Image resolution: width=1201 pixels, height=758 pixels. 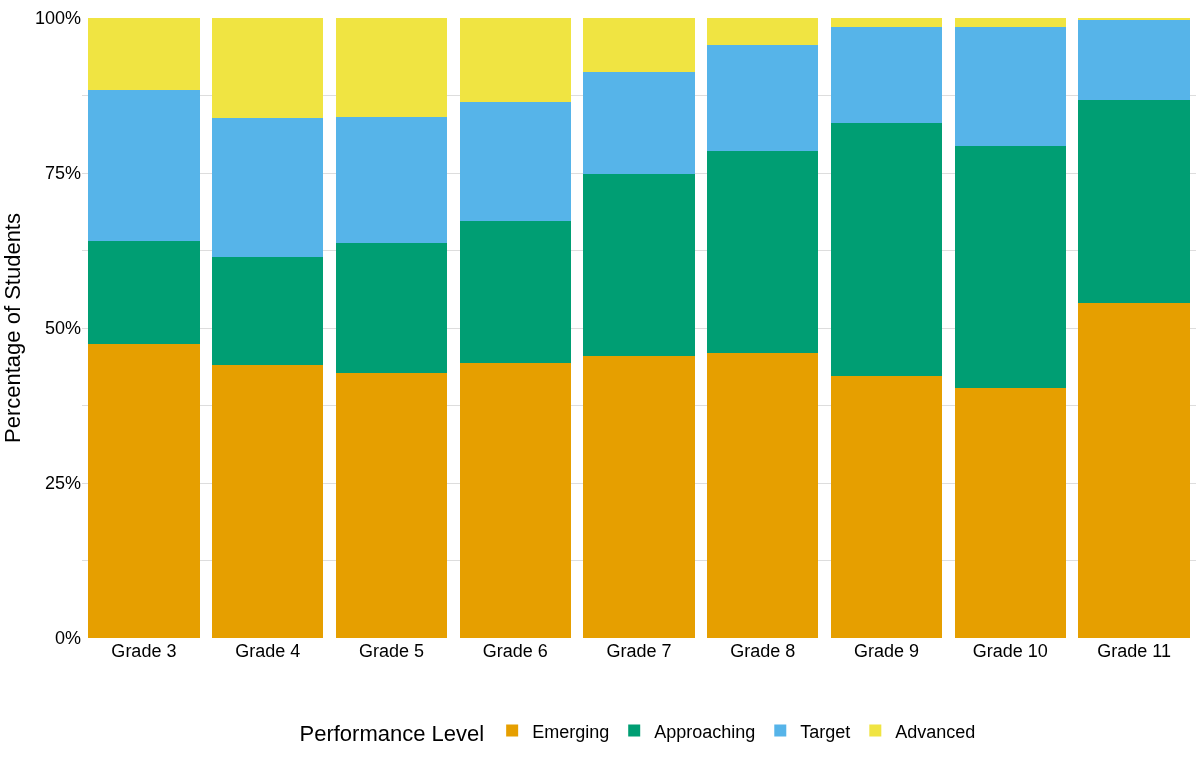 I want to click on y-axis-title: Percentage of Students, so click(x=12, y=328).